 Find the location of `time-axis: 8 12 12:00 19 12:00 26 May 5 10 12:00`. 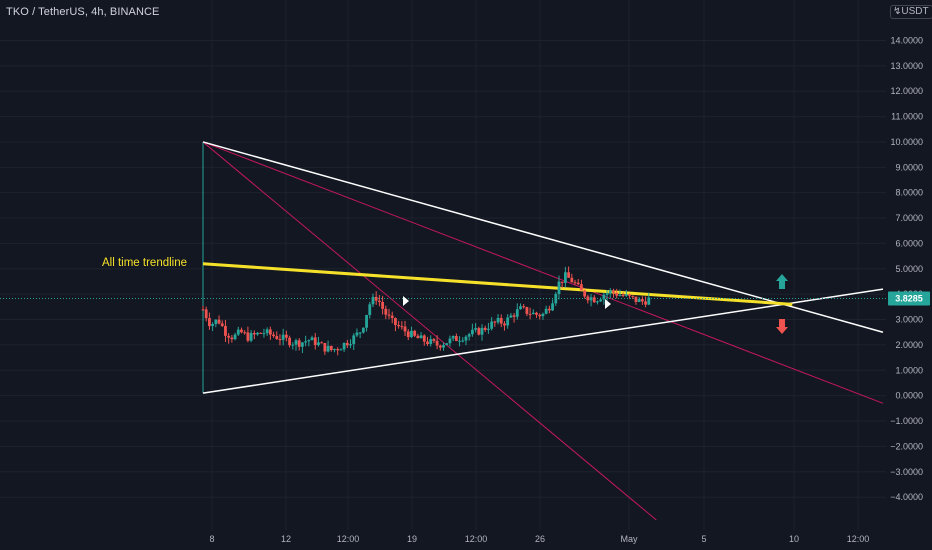

time-axis: 8 12 12:00 19 12:00 26 May 5 10 12:00 is located at coordinates (539, 539).